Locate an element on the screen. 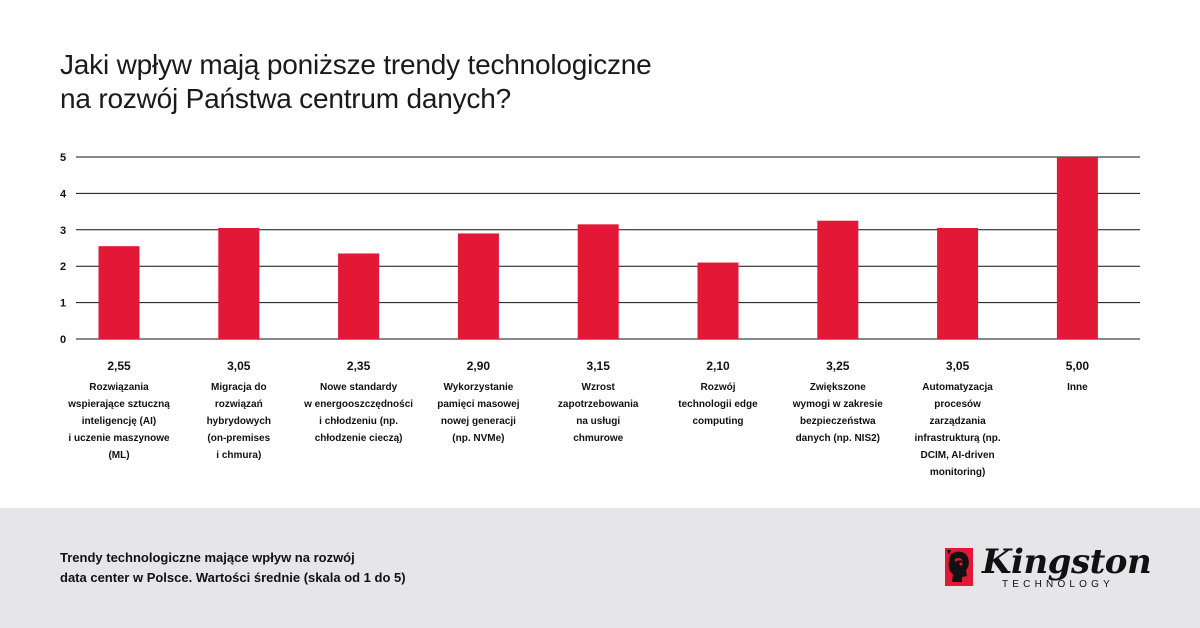 This screenshot has width=1200, height=628. x-category-label-line: chłodzenie cieczą) is located at coordinates (359, 438).